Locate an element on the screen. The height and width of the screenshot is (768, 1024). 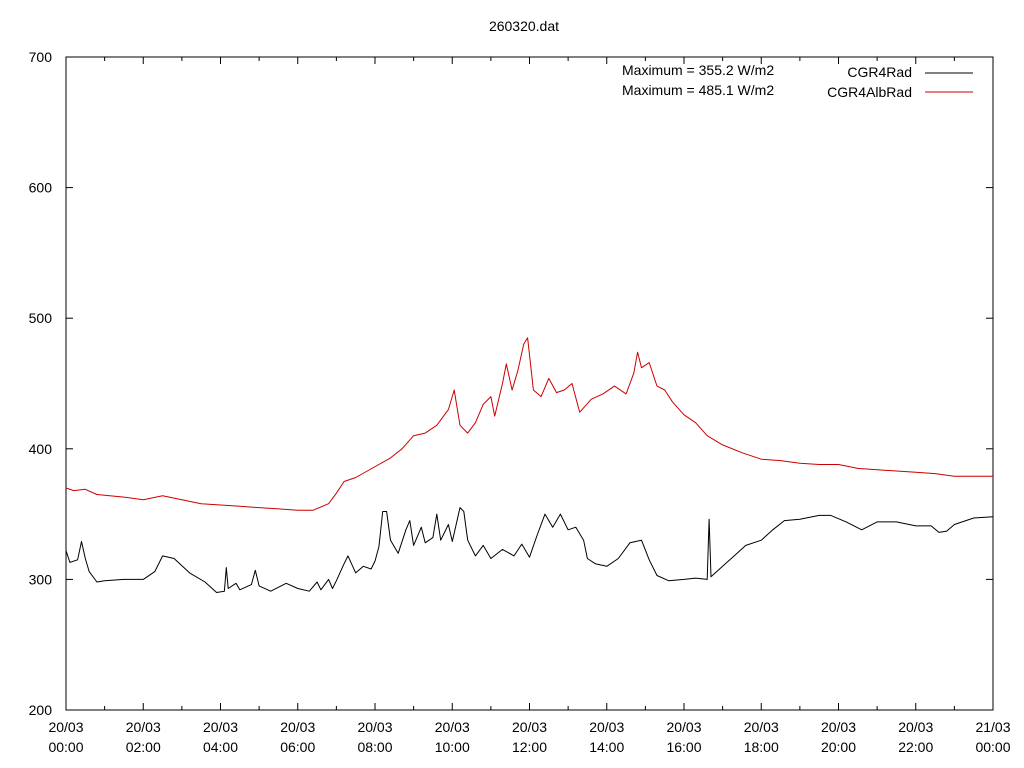
x-tick-label-time: 22:00 is located at coordinates (915, 747).